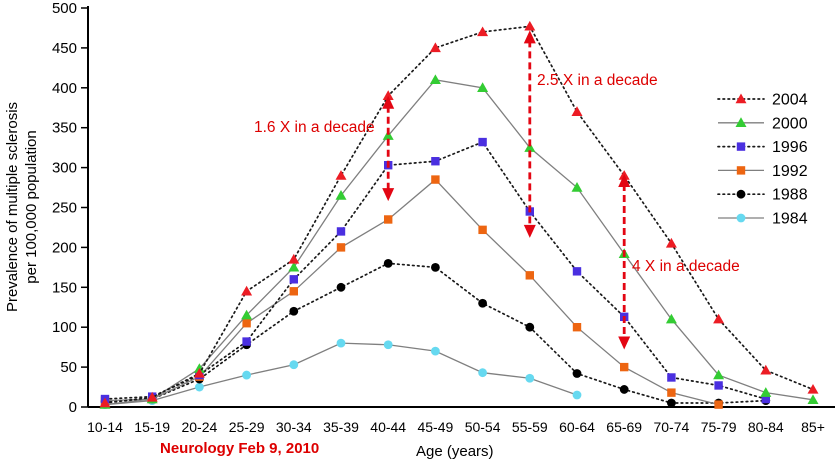  Describe the element at coordinates (64, 48) in the screenshot. I see `y-tick-label: 450` at that location.